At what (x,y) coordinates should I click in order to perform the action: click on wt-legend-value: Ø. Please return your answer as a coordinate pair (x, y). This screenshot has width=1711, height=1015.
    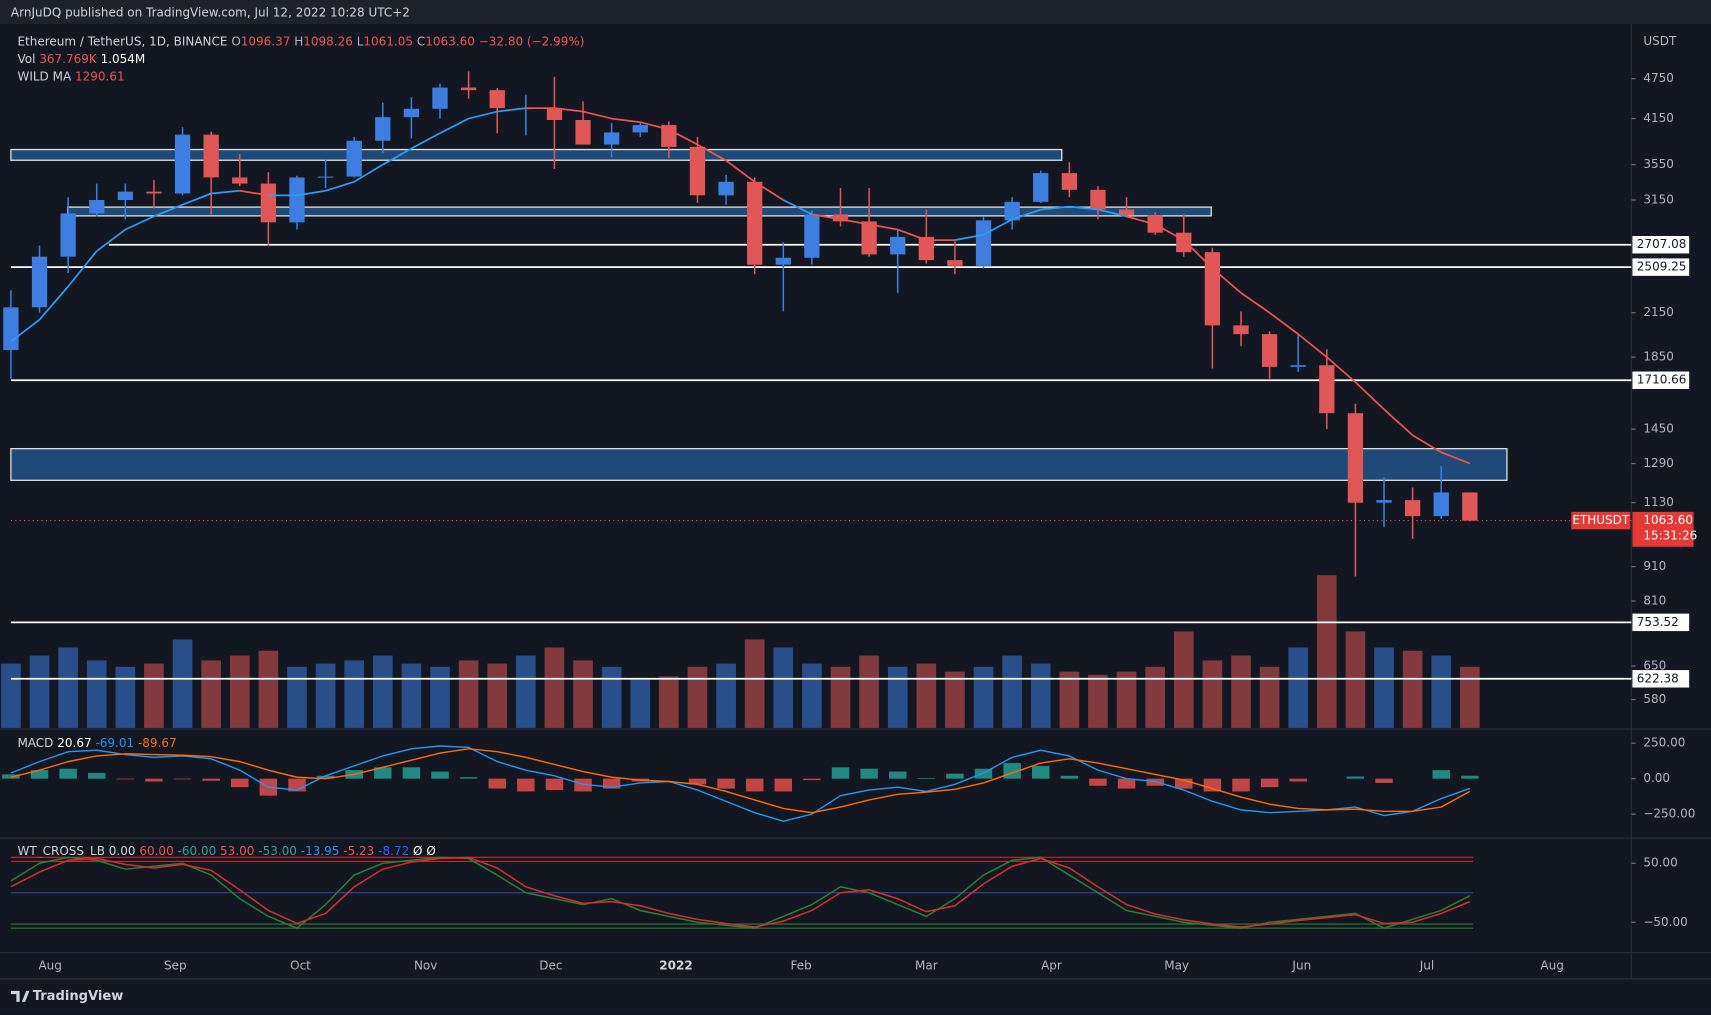
    Looking at the image, I should click on (430, 851).